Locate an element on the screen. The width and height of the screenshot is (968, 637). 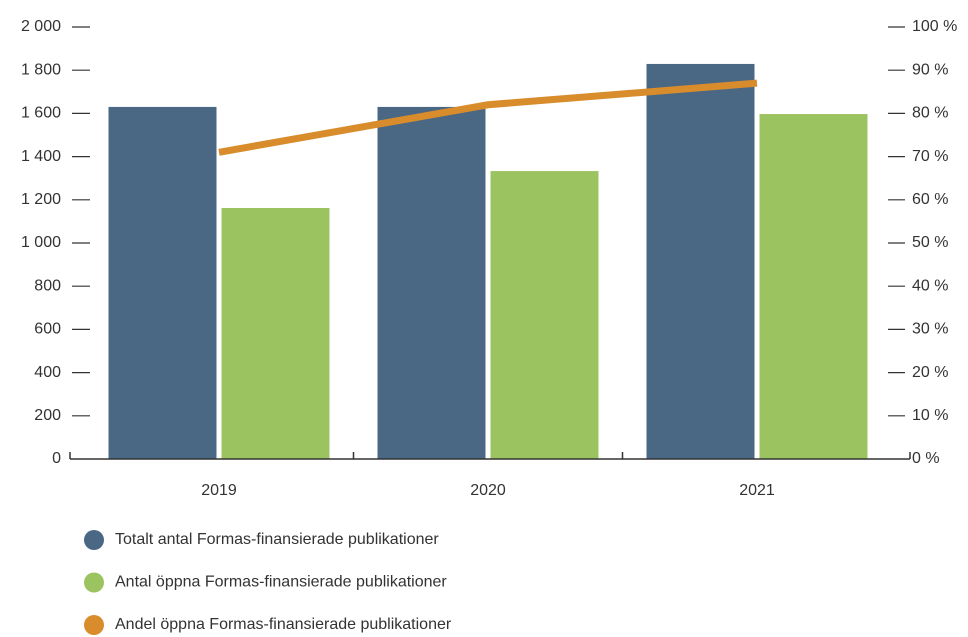
y2-tick-label: 20 % is located at coordinates (930, 372).